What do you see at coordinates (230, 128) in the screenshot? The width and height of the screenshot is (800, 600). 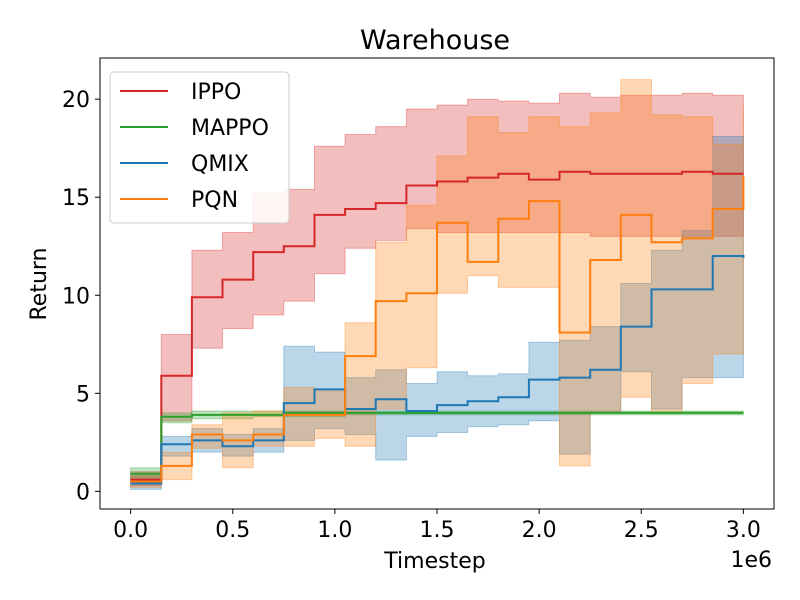 I see `legend-label-mappo: MAPPO` at bounding box center [230, 128].